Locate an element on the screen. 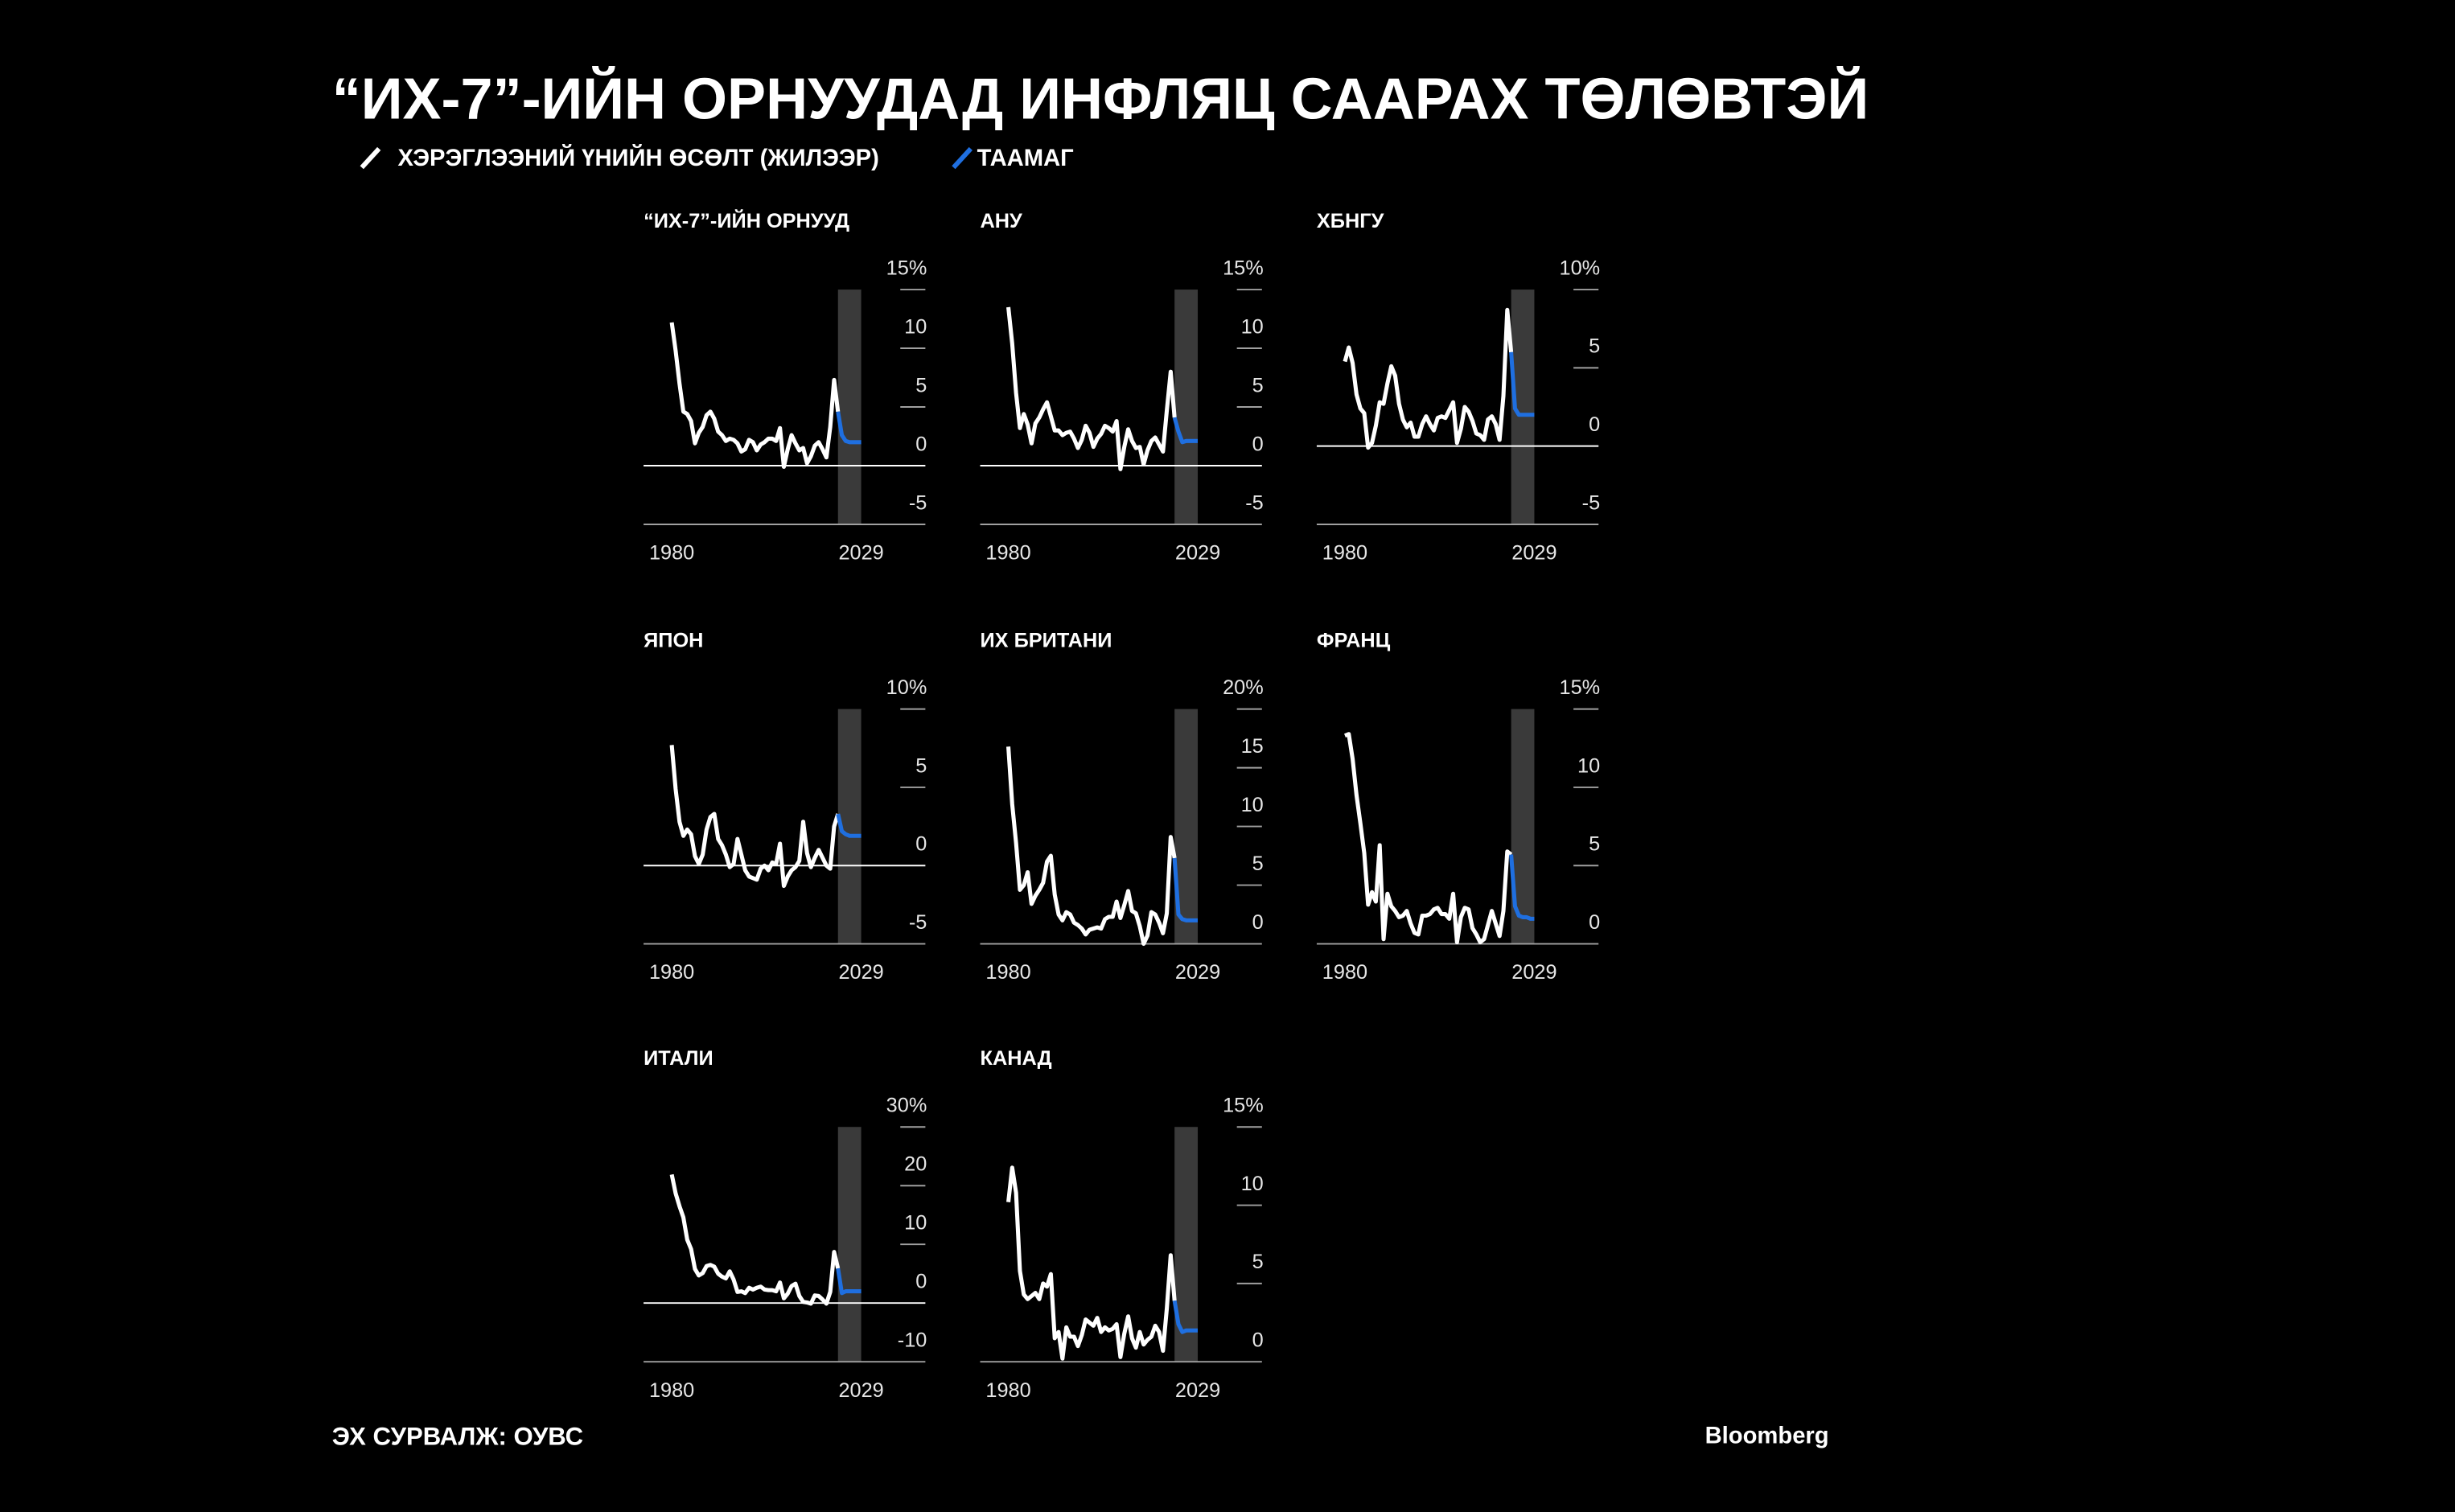  brand: Bloomberg is located at coordinates (1767, 1436).